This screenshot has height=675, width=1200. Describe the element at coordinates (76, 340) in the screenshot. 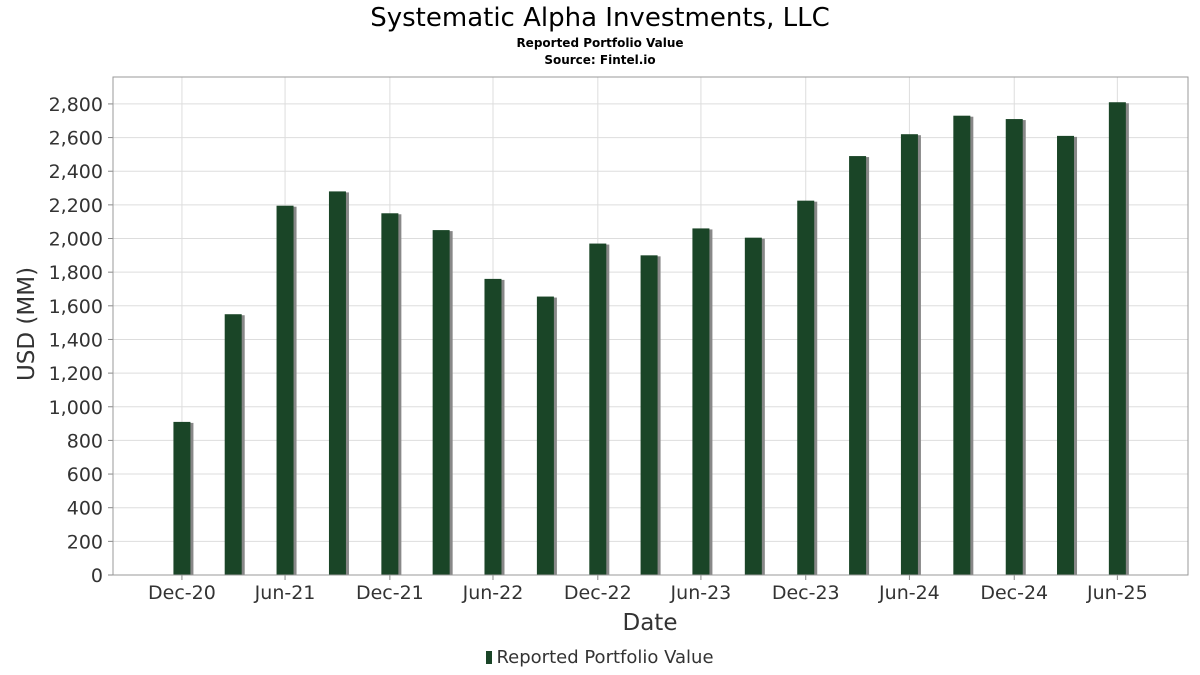

I see `y-tick-label: 1,400` at that location.